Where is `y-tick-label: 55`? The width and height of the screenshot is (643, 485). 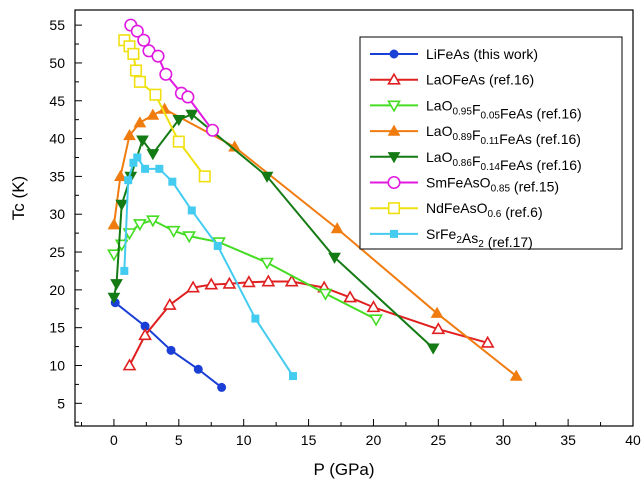
y-tick-label: 55 is located at coordinates (57, 25).